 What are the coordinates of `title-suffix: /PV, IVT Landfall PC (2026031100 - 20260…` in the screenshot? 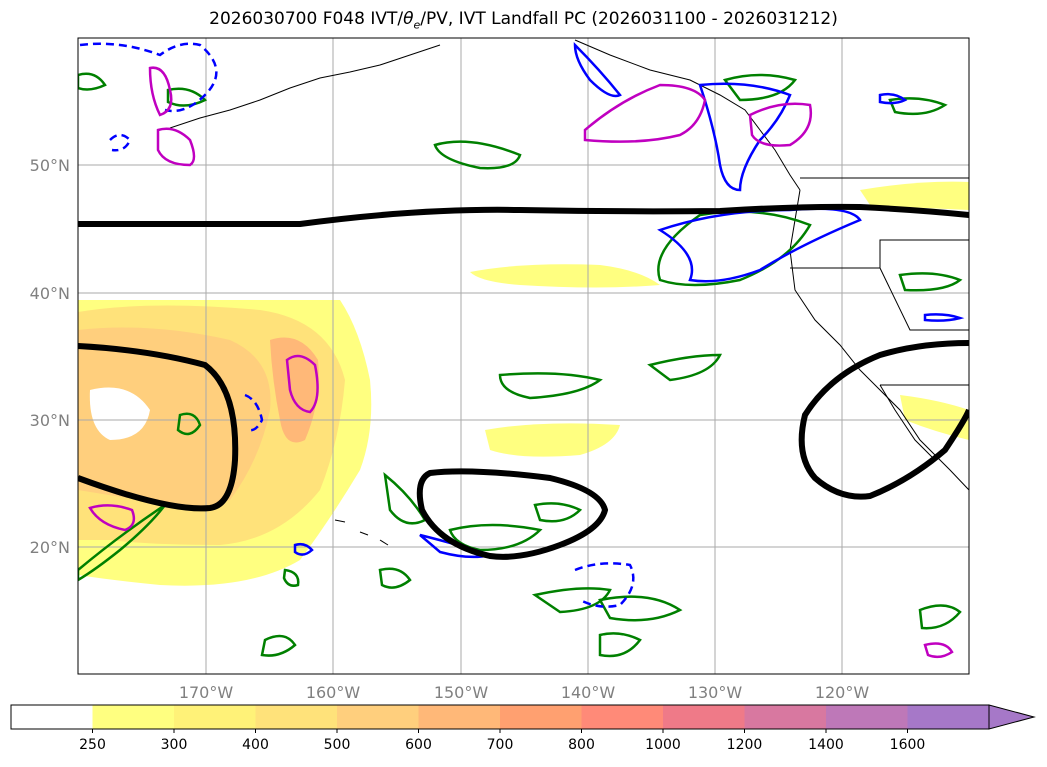 It's located at (629, 19).